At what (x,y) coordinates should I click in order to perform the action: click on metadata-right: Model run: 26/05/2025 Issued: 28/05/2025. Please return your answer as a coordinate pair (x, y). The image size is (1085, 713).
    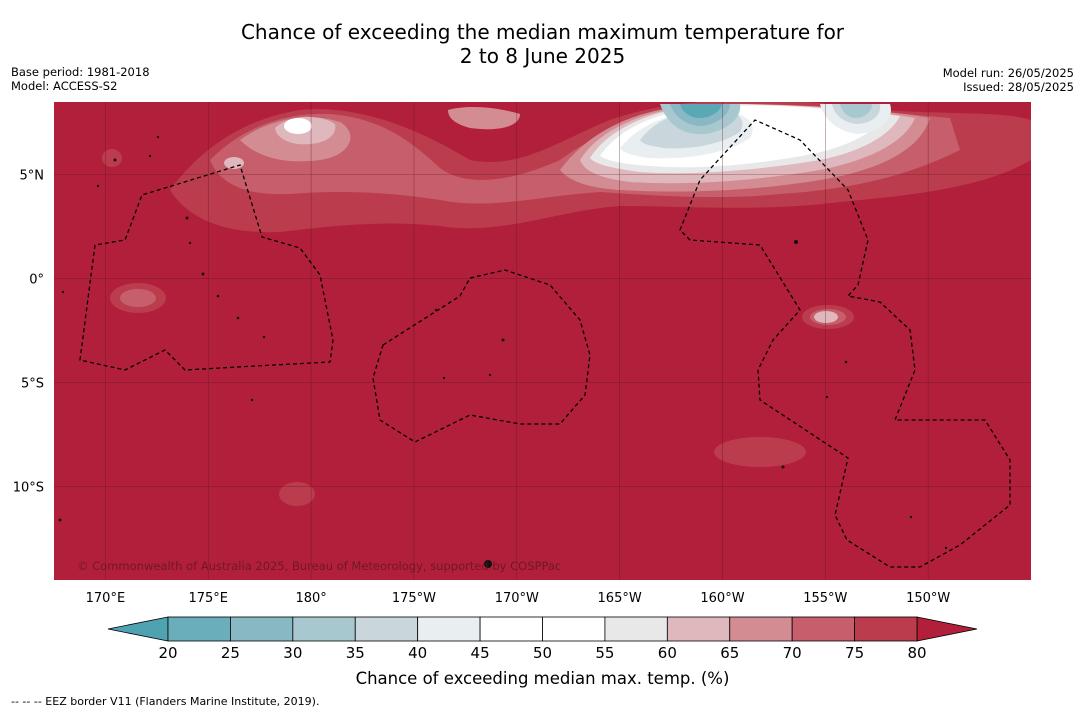
    Looking at the image, I should click on (1008, 80).